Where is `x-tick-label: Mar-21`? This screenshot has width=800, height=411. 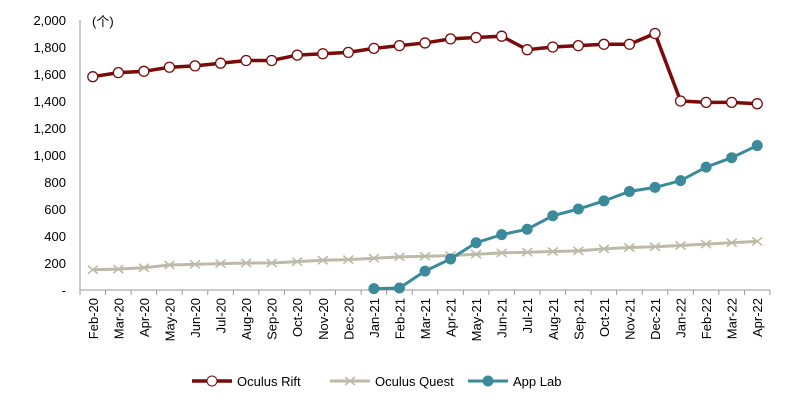 x-tick-label: Mar-21 is located at coordinates (425, 318).